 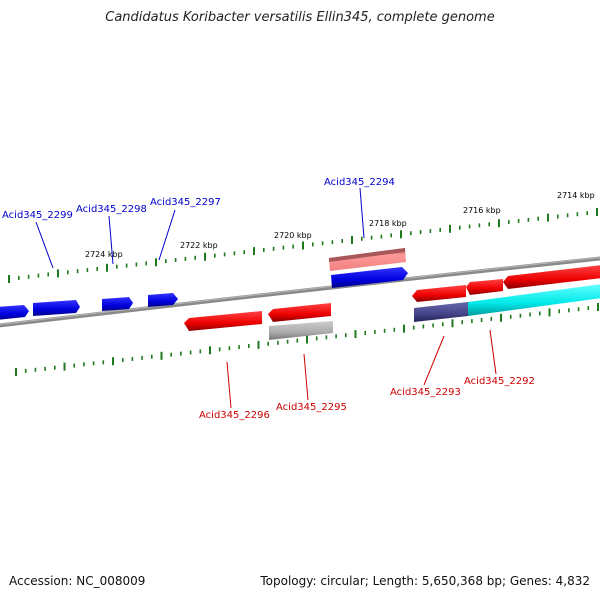 I want to click on lower-tick-row, so click(x=307, y=339).